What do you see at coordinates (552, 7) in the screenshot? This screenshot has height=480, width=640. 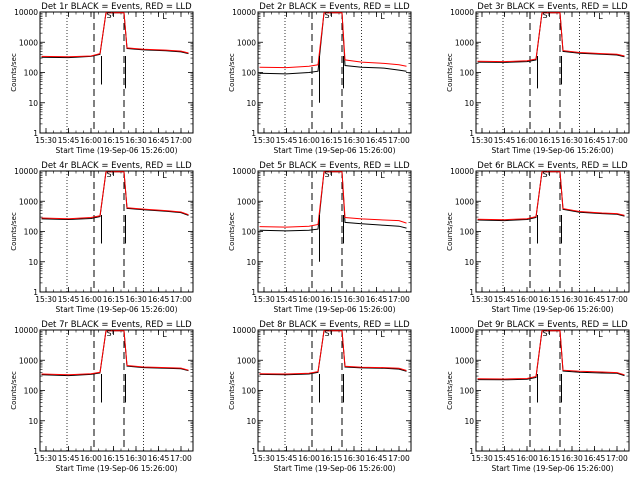 I see `chart-title: Det 3r BLACK = Events, RED = LLD` at bounding box center [552, 7].